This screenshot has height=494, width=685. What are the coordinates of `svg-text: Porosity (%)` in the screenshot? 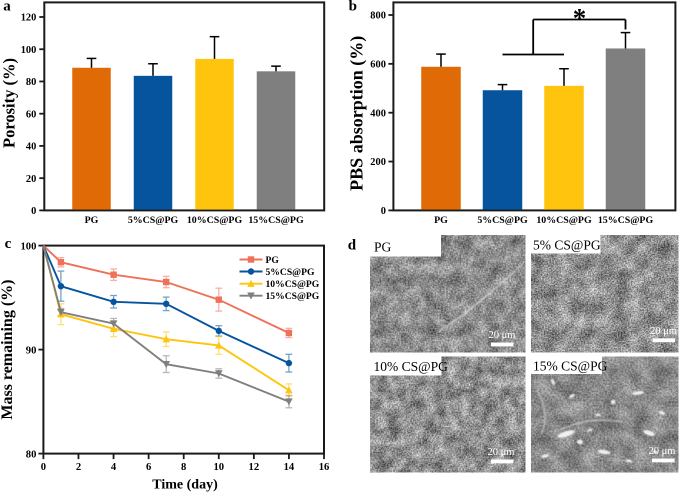 It's located at (9, 103).